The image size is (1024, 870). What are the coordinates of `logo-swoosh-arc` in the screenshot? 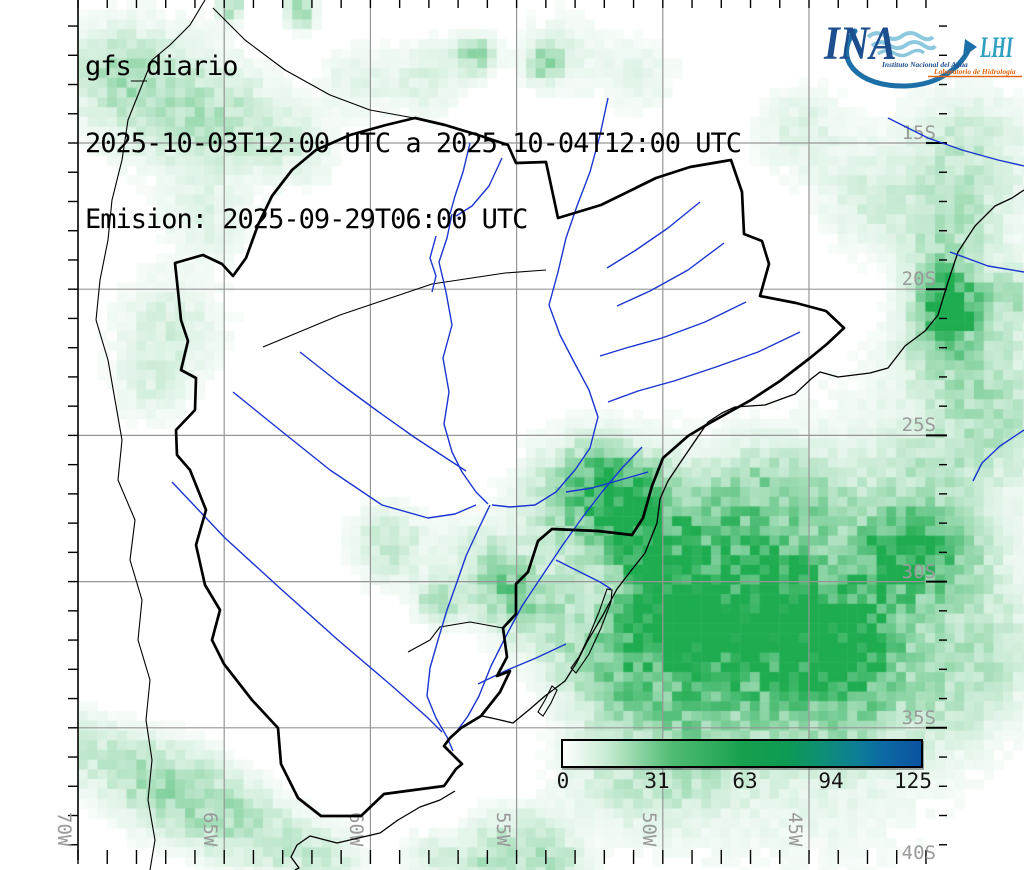 It's located at (908, 58).